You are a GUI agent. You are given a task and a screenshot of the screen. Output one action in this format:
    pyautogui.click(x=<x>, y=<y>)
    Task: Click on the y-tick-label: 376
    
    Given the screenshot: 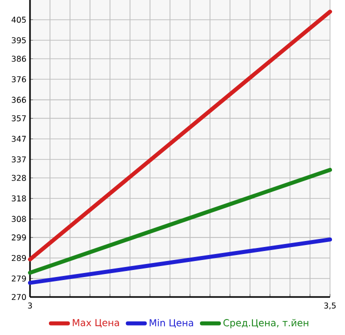 What is the action you would take?
    pyautogui.click(x=19, y=79)
    